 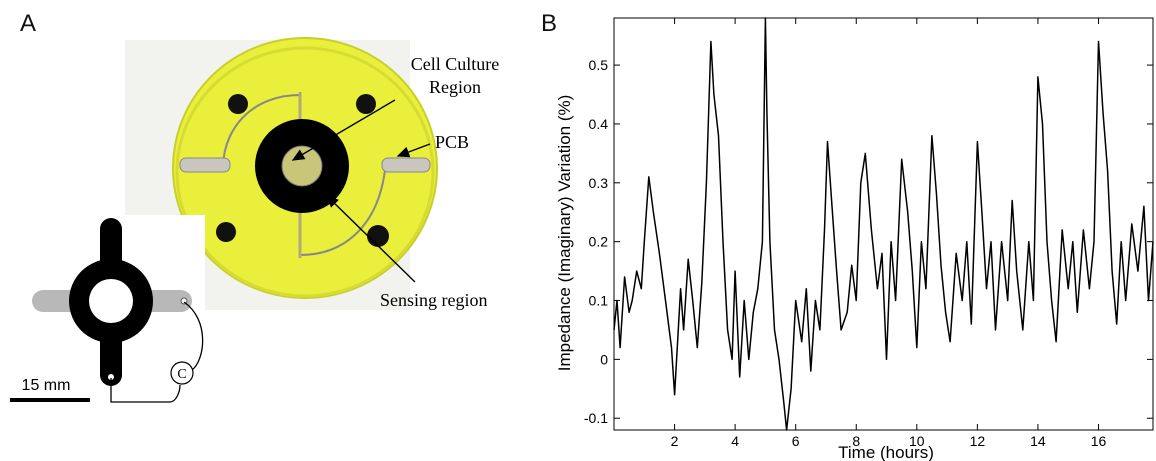 I want to click on pcb-pad-right, so click(x=406, y=165).